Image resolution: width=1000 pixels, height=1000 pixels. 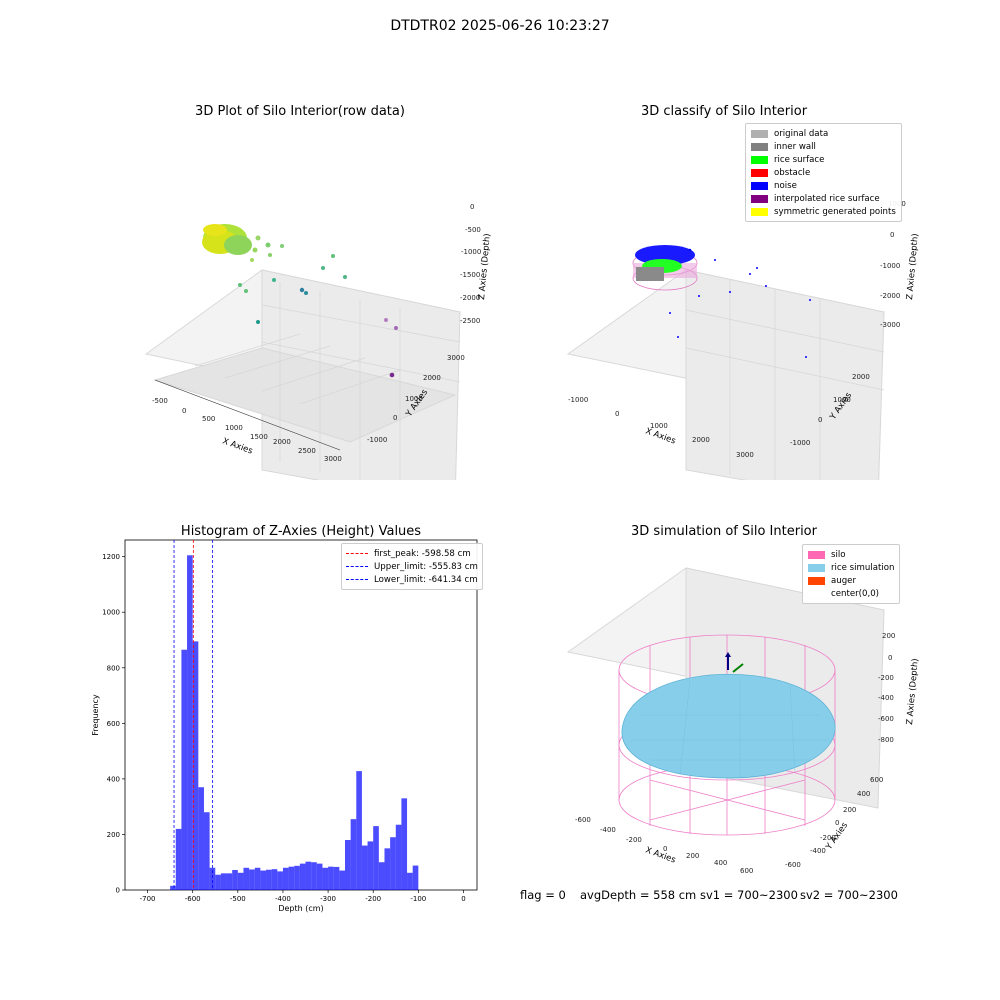 What do you see at coordinates (608, 830) in the screenshot?
I see `x-tick: -400` at bounding box center [608, 830].